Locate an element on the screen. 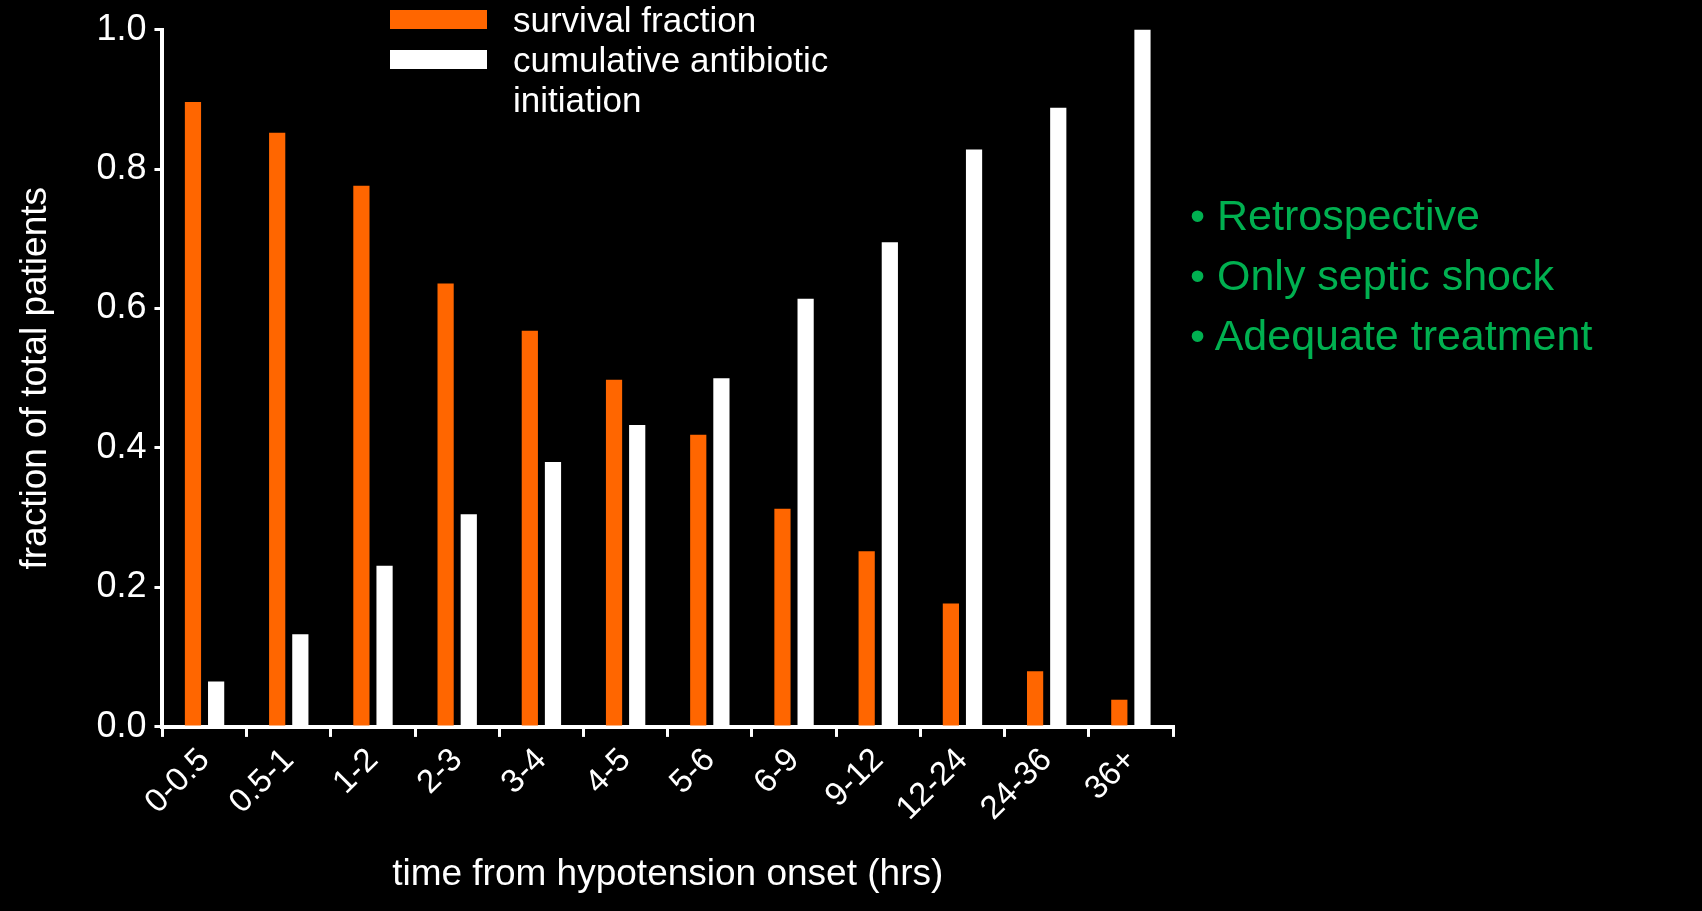 This screenshot has width=1702, height=911. x-tick-label: 3-4 is located at coordinates (522, 770).